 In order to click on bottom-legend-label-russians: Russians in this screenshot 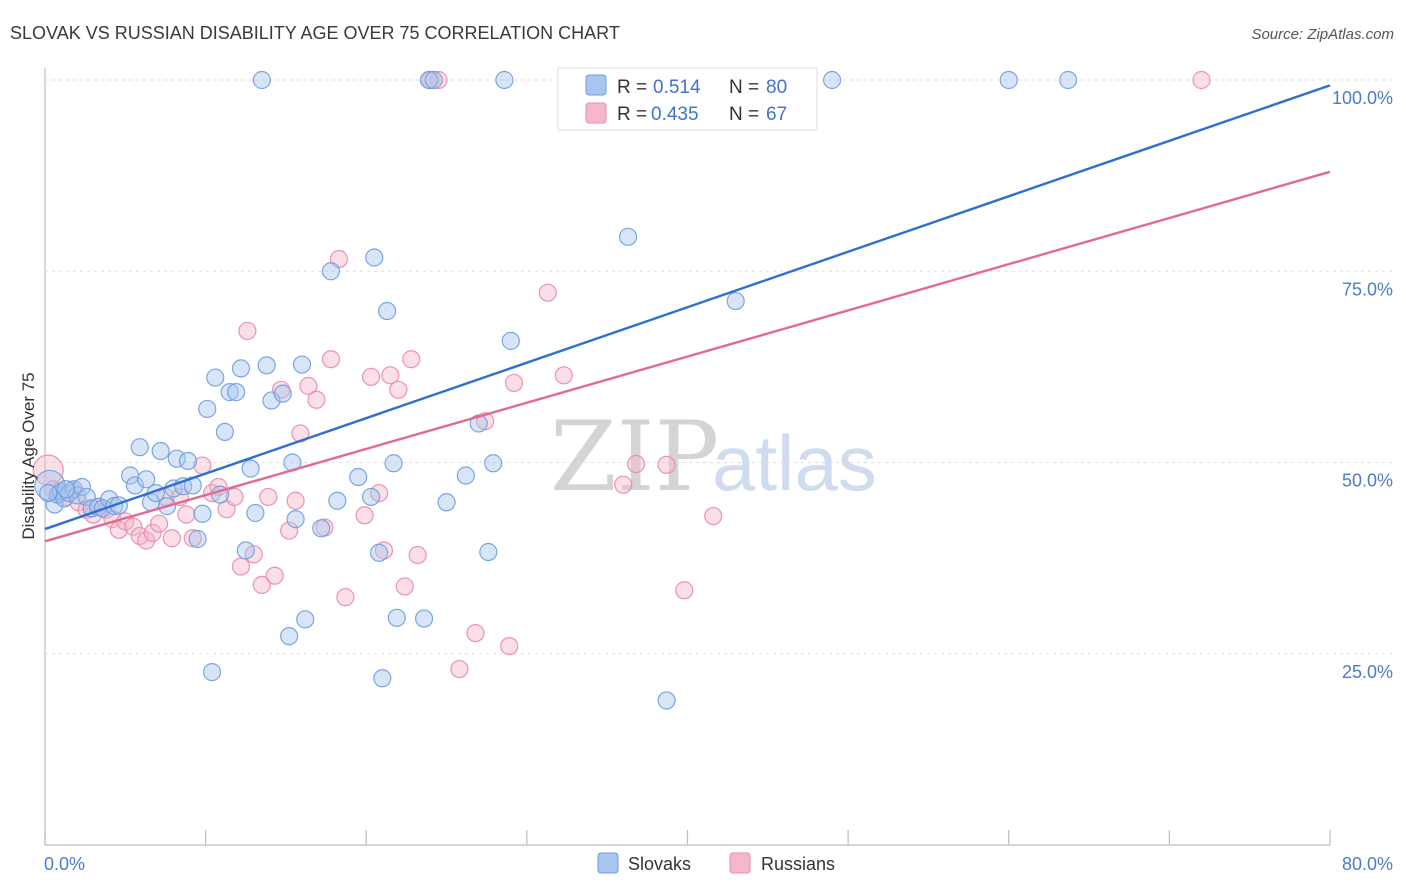, I will do `click(798, 864)`.